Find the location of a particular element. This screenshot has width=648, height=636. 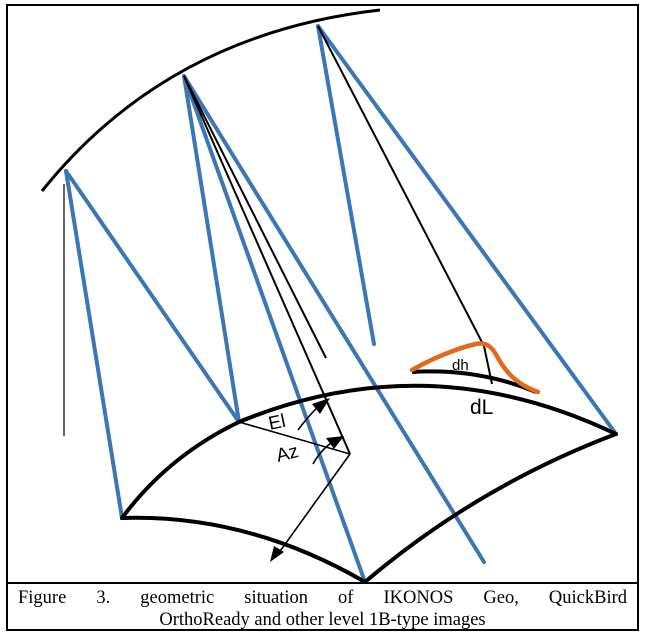

north-arrow-head is located at coordinates (277, 554).